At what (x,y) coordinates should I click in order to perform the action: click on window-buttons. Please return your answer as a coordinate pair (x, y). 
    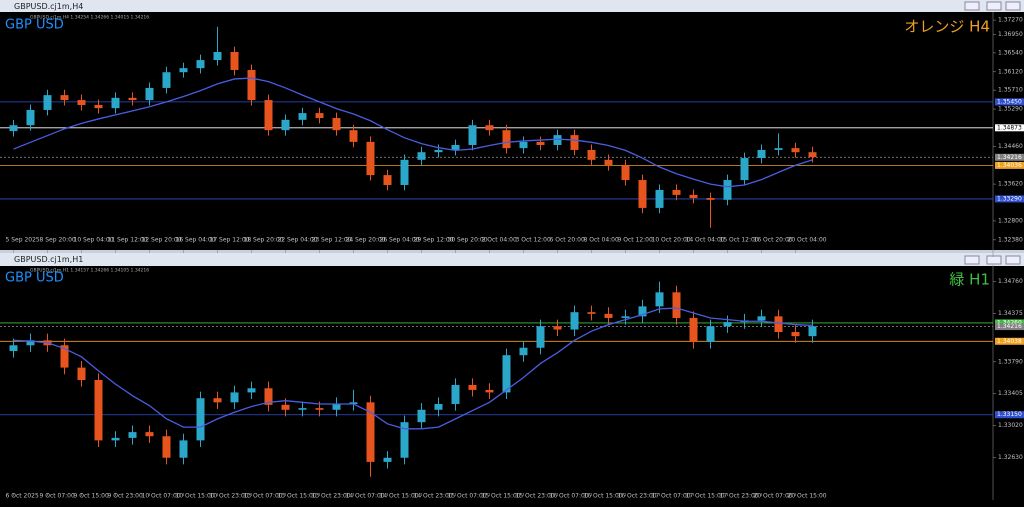
    Looking at the image, I should click on (992, 133).